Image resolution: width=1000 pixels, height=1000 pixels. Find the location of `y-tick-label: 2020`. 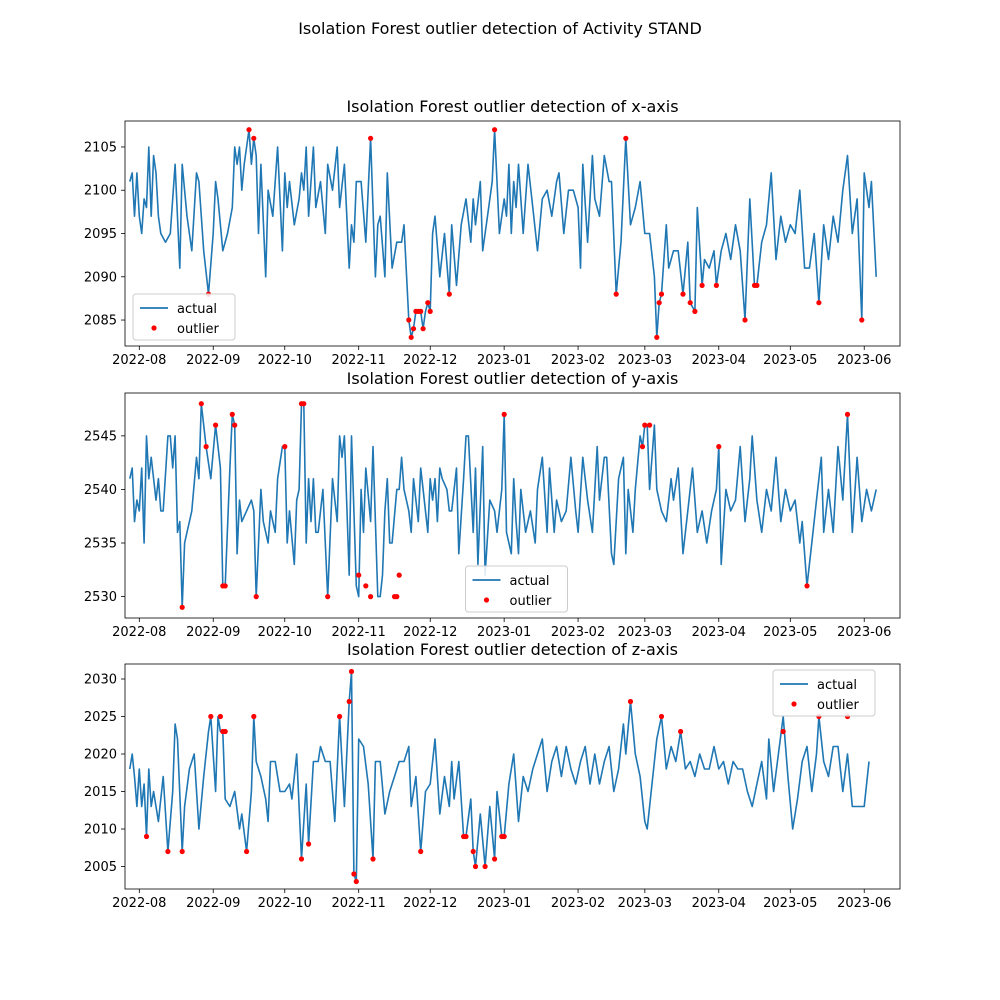

y-tick-label: 2020 is located at coordinates (100, 755).